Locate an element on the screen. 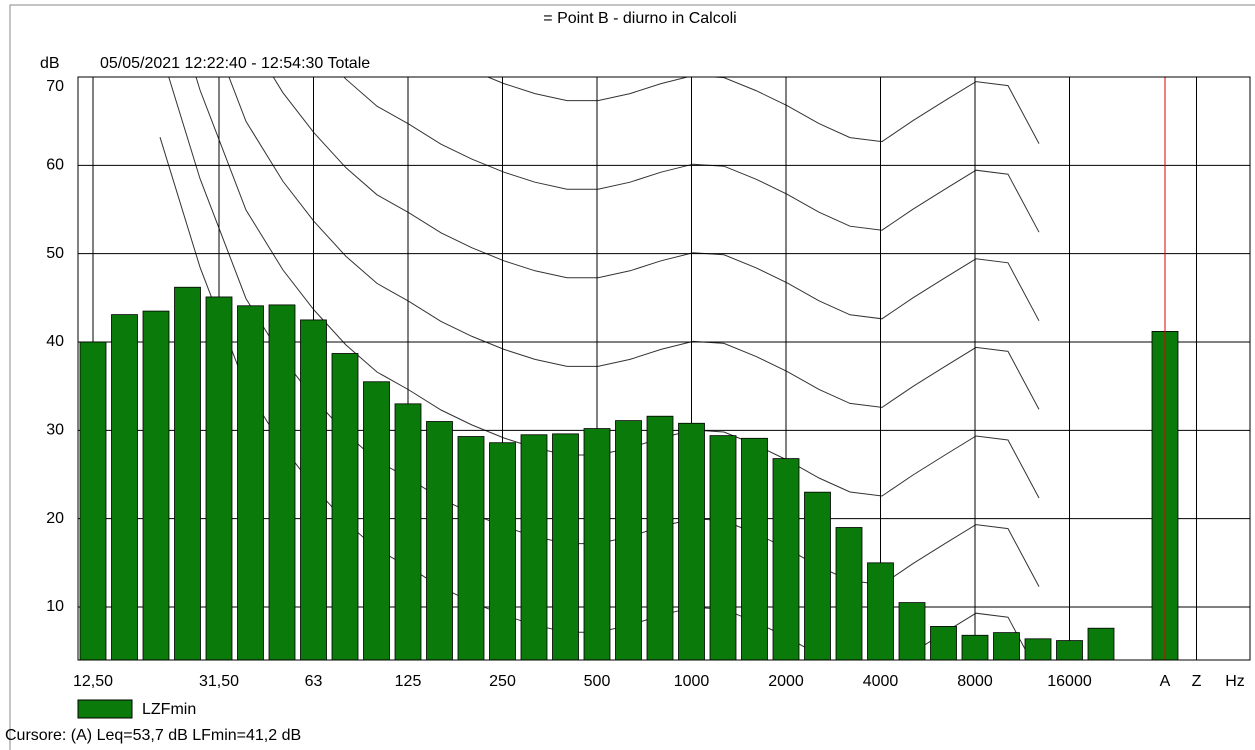 The width and height of the screenshot is (1255, 750). x-tick-label: 500 is located at coordinates (597, 681).